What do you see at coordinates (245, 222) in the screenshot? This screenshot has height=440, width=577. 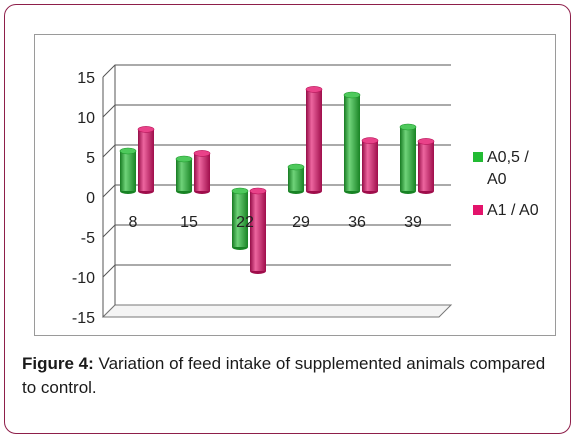 I see `x-tick-label: 22` at bounding box center [245, 222].